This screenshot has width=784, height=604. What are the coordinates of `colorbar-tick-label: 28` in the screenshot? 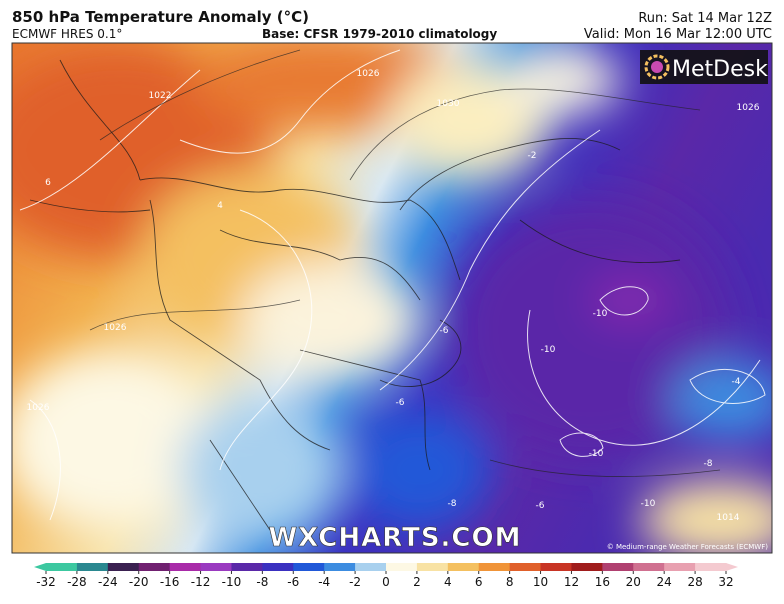 It's located at (694, 582).